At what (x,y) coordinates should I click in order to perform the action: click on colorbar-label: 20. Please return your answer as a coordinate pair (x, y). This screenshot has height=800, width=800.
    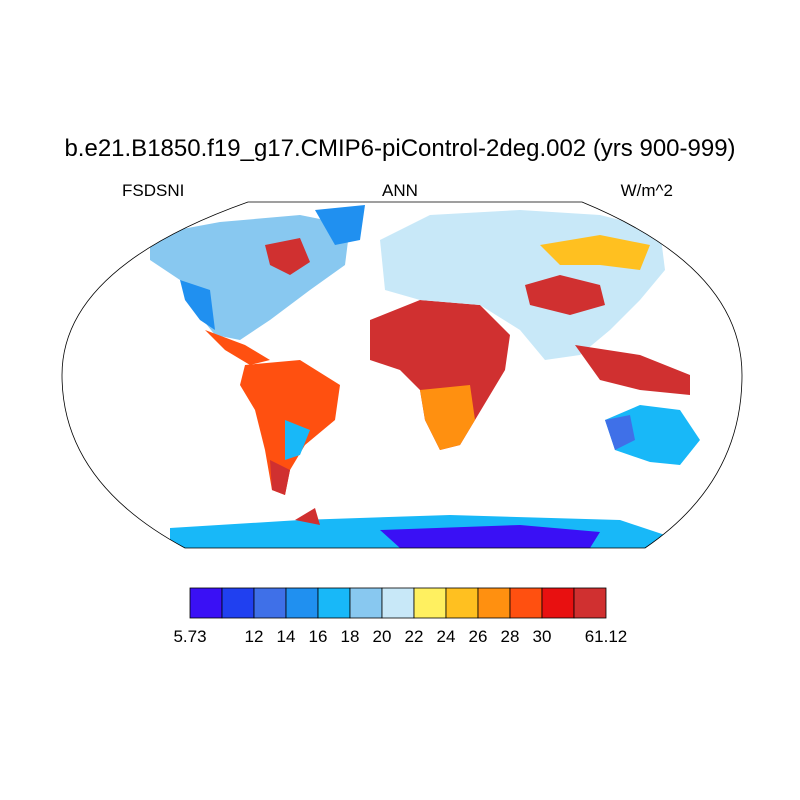
    Looking at the image, I should click on (382, 636).